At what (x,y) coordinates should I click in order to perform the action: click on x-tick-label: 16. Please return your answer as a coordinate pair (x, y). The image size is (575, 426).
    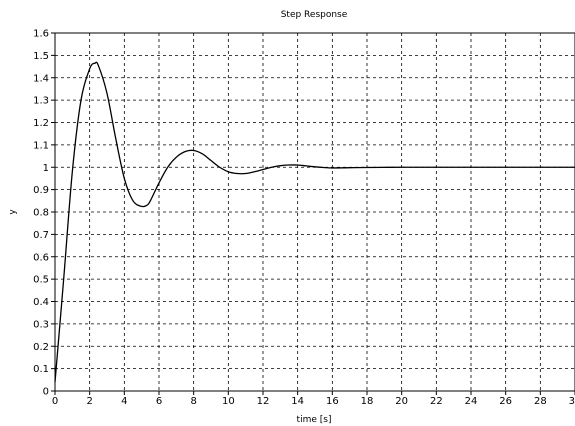
    Looking at the image, I should click on (332, 401).